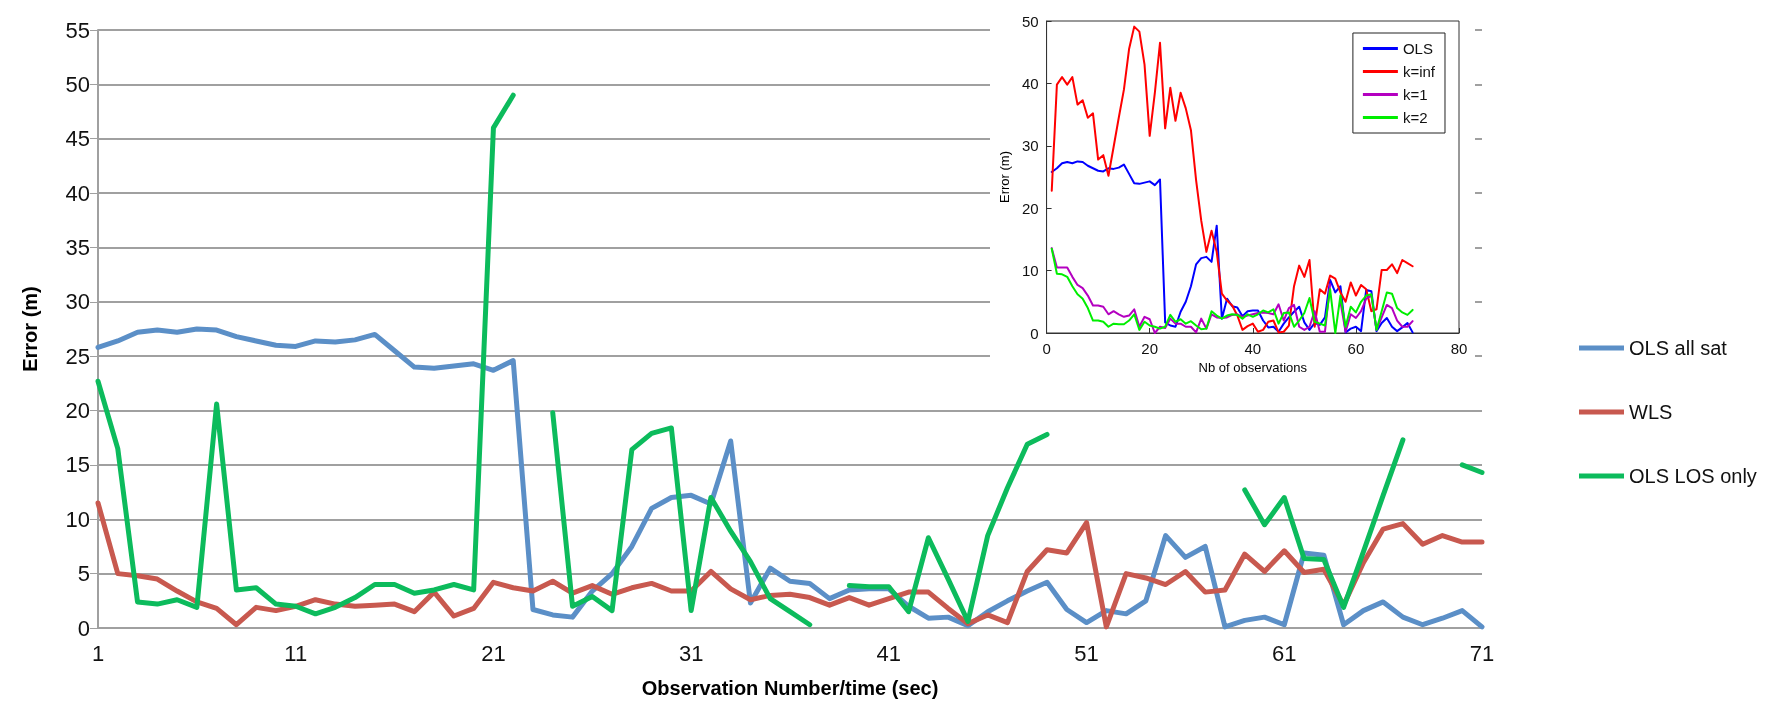 Image resolution: width=1776 pixels, height=711 pixels. Describe the element at coordinates (1232, 247) in the screenshot. I see `line-series` at that location.